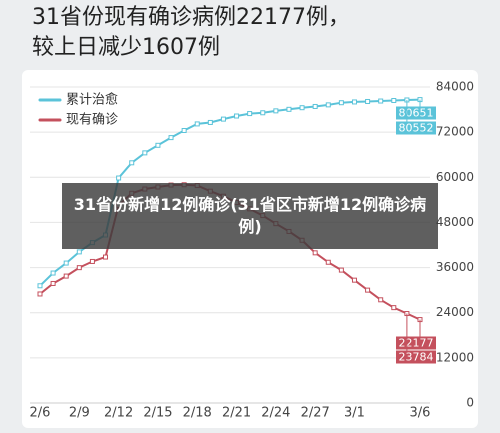 This screenshot has width=500, height=433. What do you see at coordinates (455, 357) in the screenshot?
I see `y-tick-label: 12000` at bounding box center [455, 357].